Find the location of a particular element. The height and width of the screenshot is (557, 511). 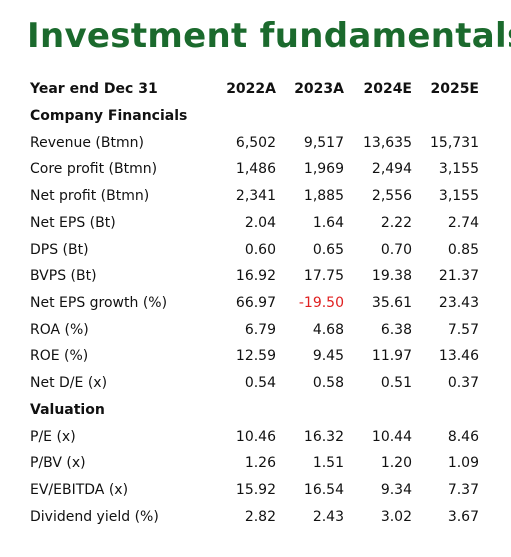

value: 0.58 is located at coordinates (328, 383).